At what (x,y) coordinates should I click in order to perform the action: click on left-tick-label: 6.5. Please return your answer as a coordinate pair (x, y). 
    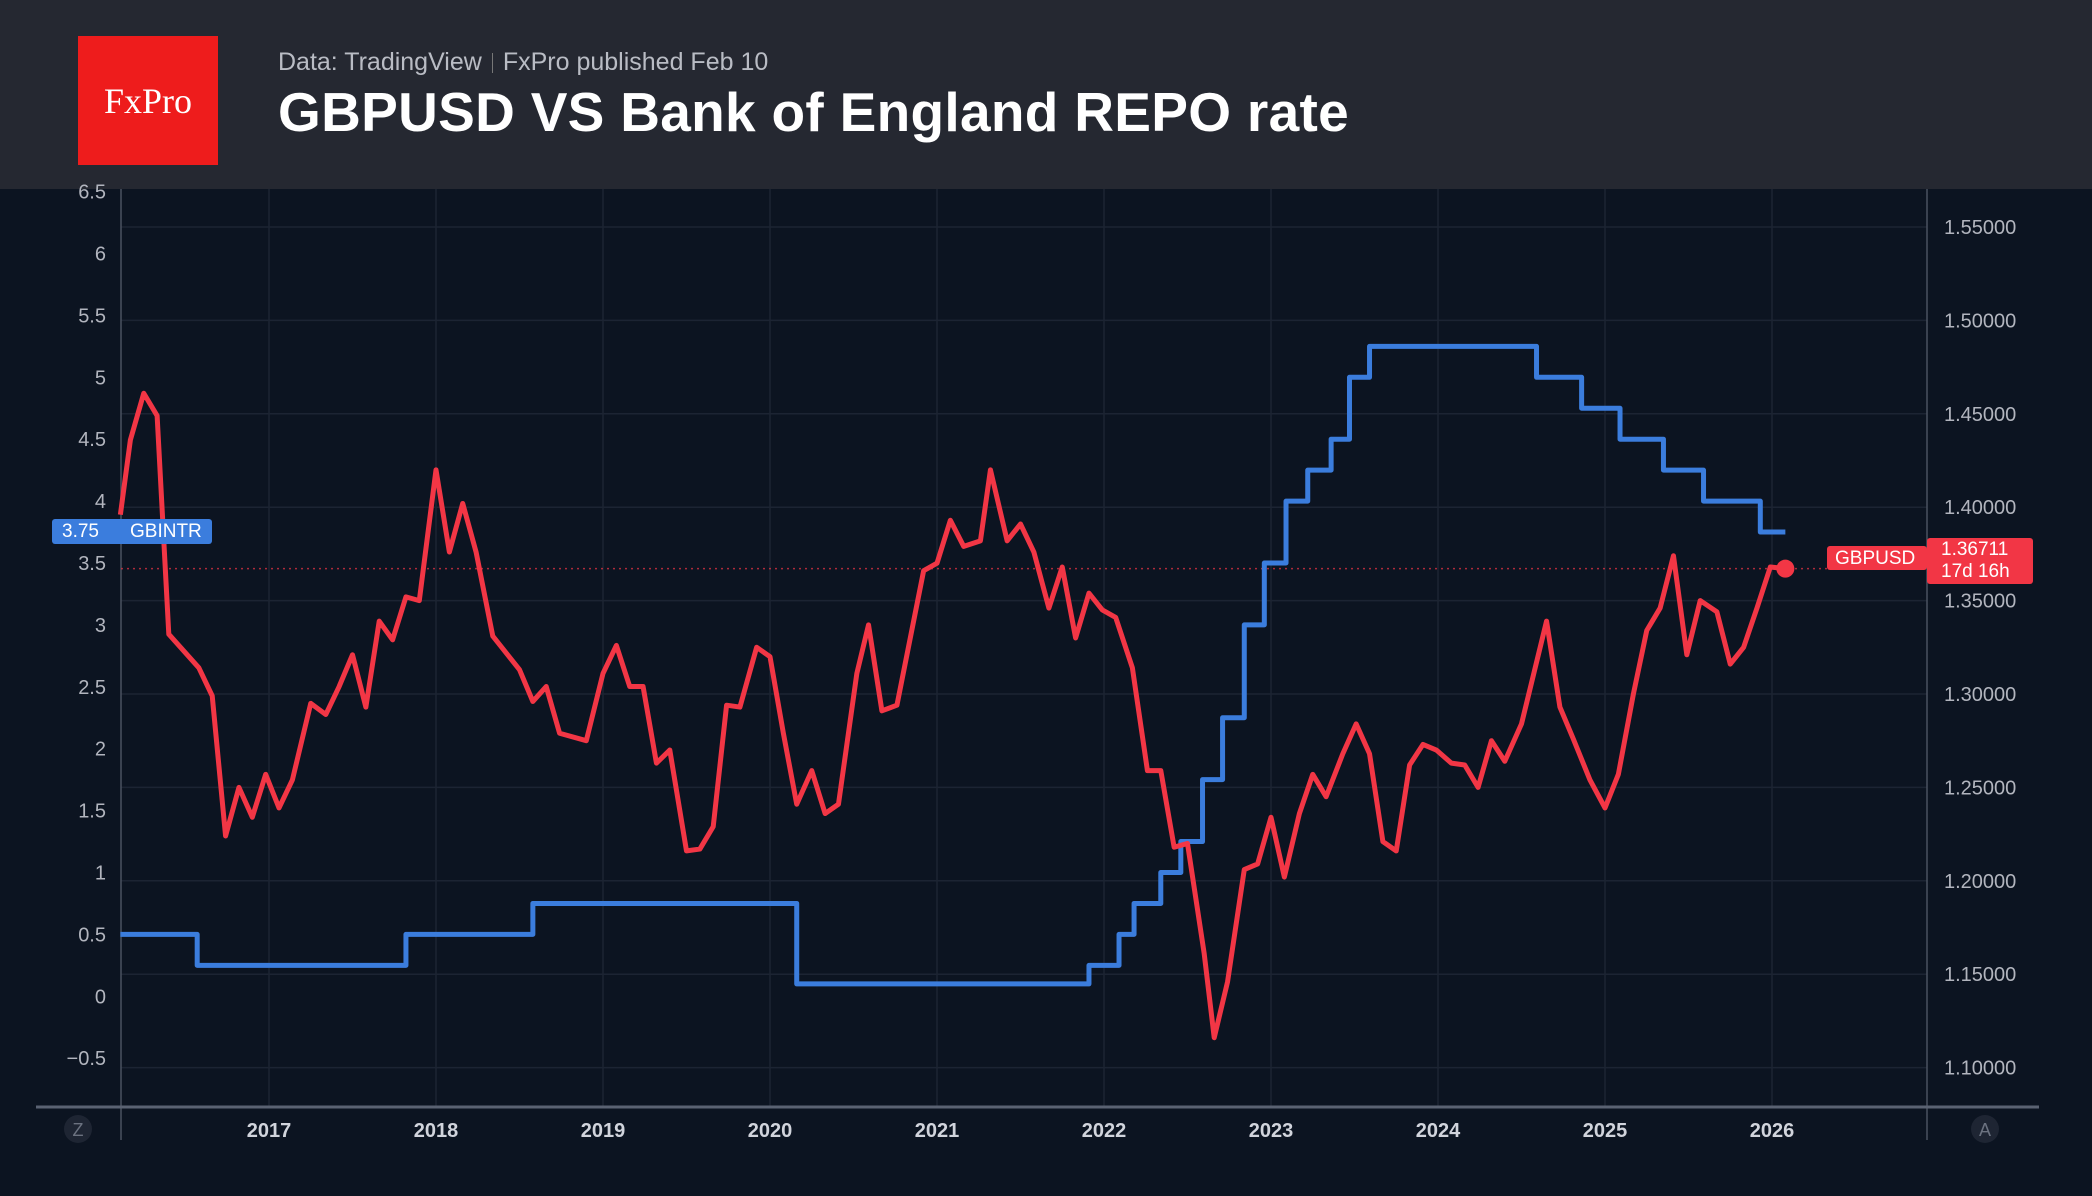
    Looking at the image, I should click on (92, 193).